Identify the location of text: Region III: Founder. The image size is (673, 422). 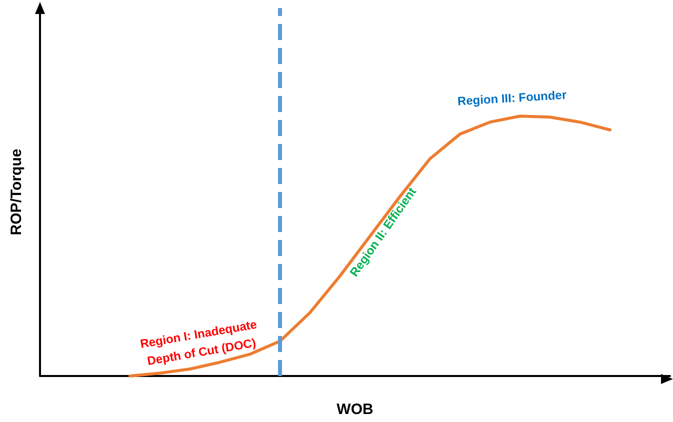
(512, 98).